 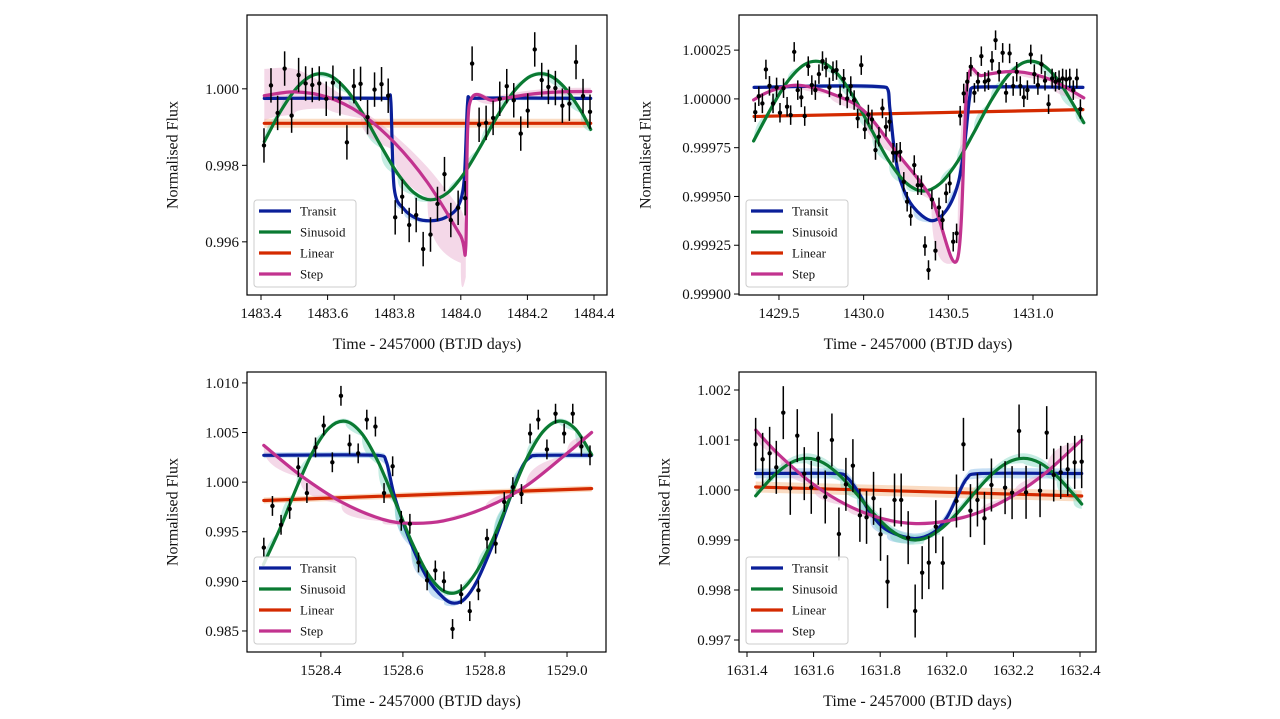 What do you see at coordinates (261, 314) in the screenshot?
I see `x-tick-label: 1483.4` at bounding box center [261, 314].